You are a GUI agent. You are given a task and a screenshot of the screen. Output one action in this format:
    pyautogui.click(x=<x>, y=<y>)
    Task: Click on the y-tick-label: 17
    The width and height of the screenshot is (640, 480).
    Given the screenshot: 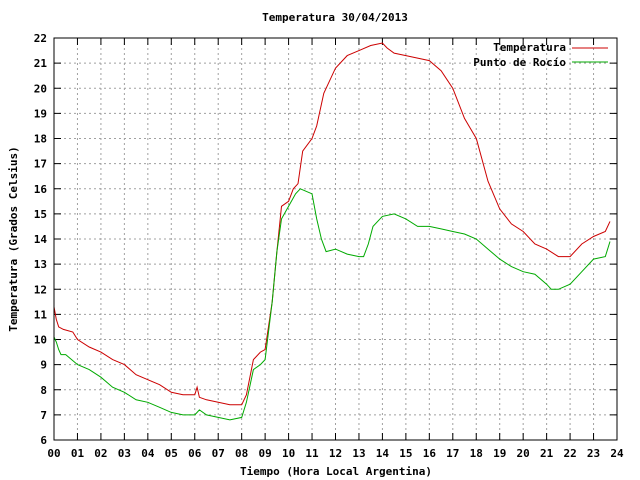 What is the action you would take?
    pyautogui.click(x=40, y=164)
    